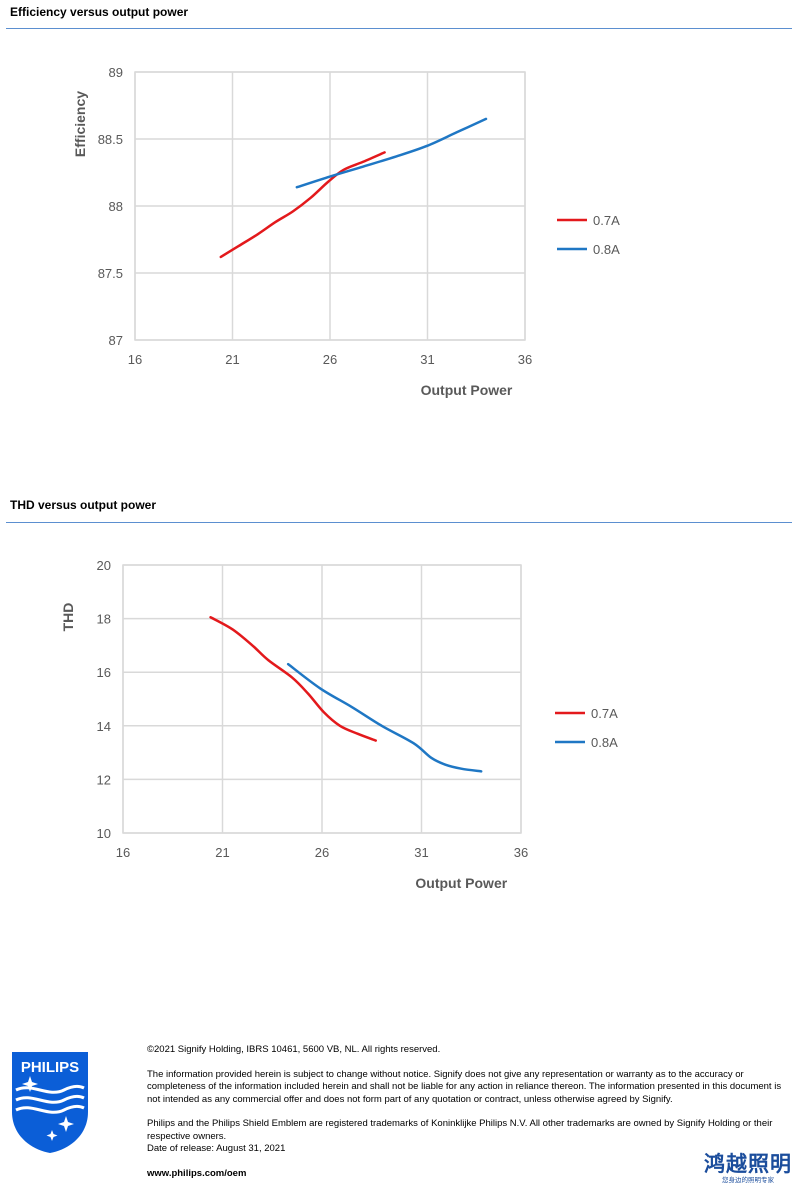 This screenshot has width=800, height=1186. I want to click on thd-section-title: THD versus output power, so click(83, 505).